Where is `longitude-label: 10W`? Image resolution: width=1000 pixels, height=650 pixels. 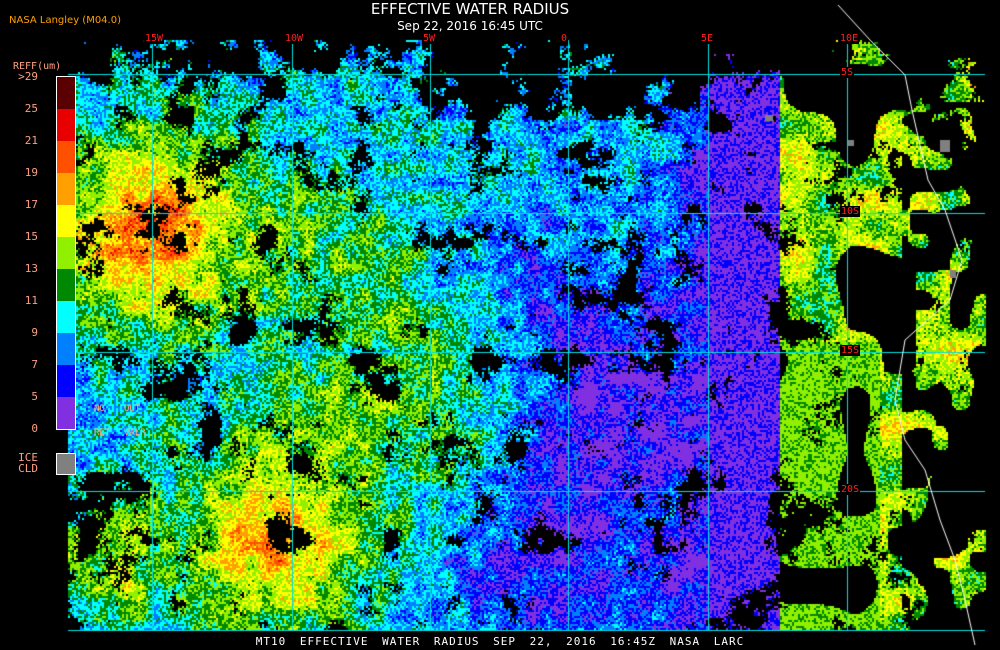
longitude-label: 10W is located at coordinates (294, 38).